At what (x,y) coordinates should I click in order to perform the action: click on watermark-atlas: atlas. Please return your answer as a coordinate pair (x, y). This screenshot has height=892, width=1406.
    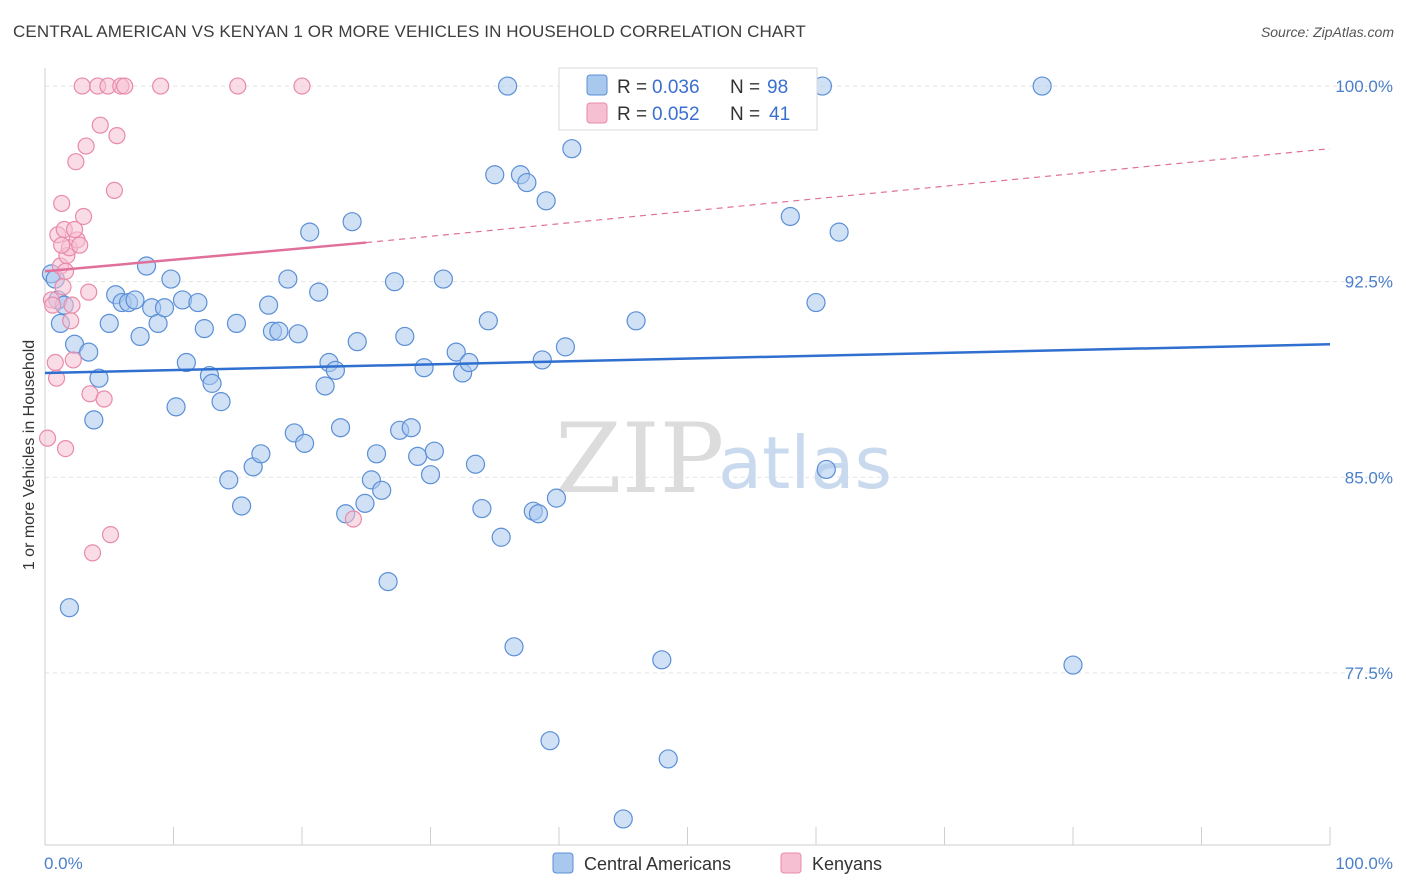
    Looking at the image, I should click on (805, 463).